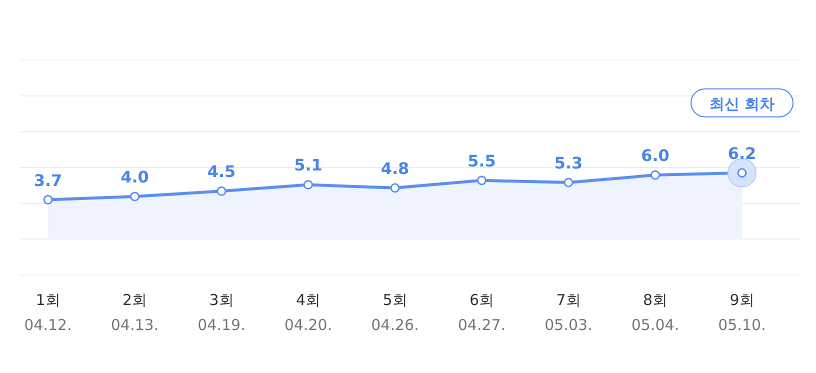 The image size is (816, 373). What do you see at coordinates (48, 180) in the screenshot?
I see `data-label: 3.7` at bounding box center [48, 180].